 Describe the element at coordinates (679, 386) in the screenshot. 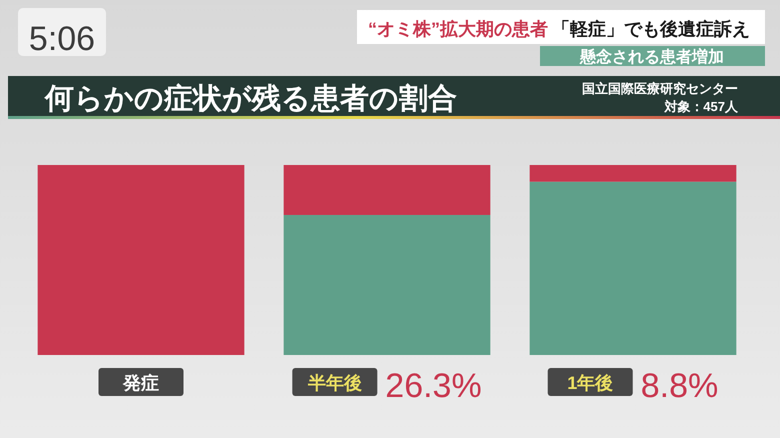

I see `data-label: 8.8%` at that location.